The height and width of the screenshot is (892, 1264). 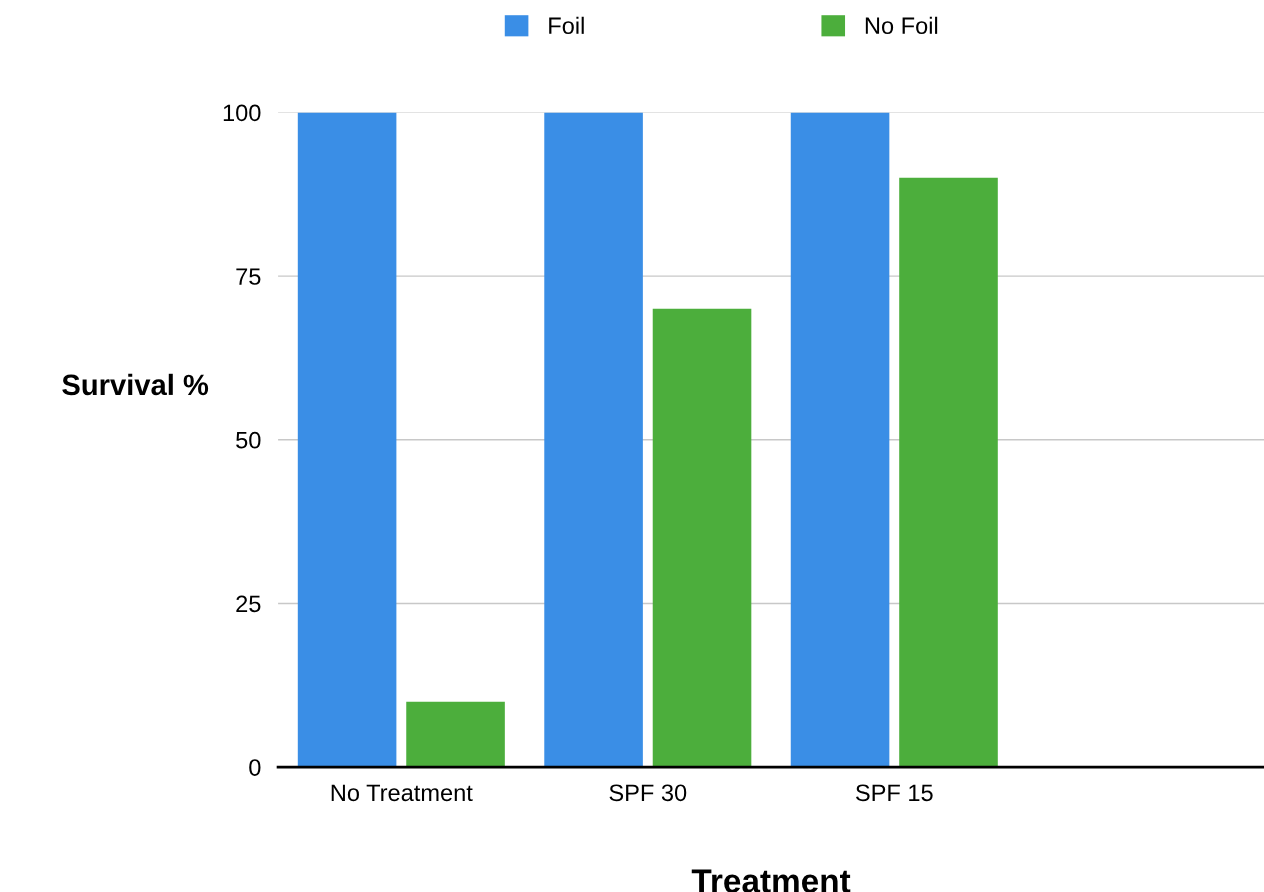 What do you see at coordinates (248, 440) in the screenshot?
I see `y-tick-label: 50` at bounding box center [248, 440].